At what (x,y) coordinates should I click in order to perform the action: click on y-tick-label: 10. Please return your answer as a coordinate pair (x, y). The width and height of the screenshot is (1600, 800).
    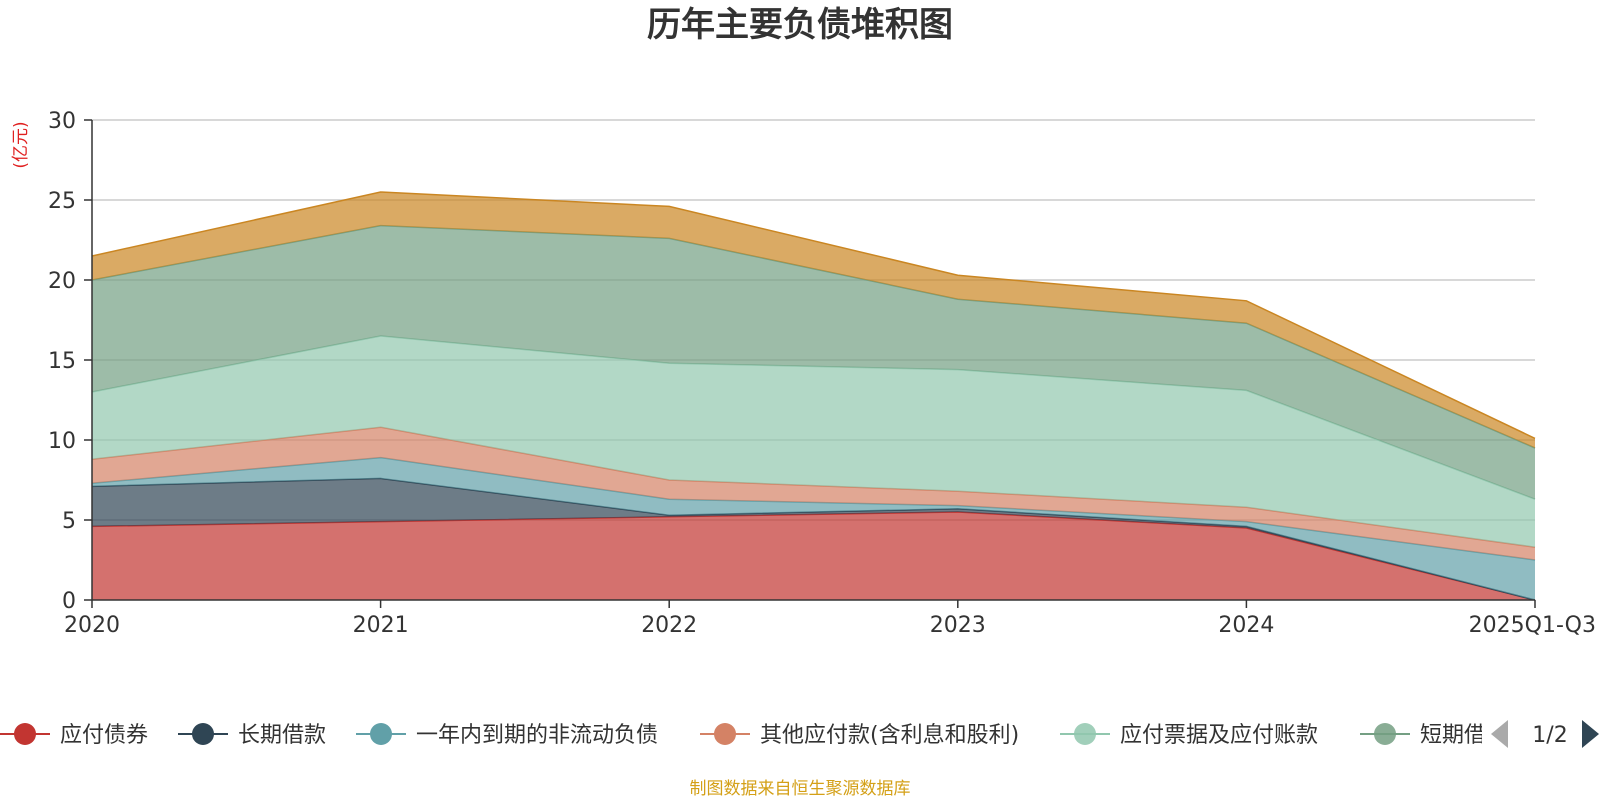
    Looking at the image, I should click on (62, 441).